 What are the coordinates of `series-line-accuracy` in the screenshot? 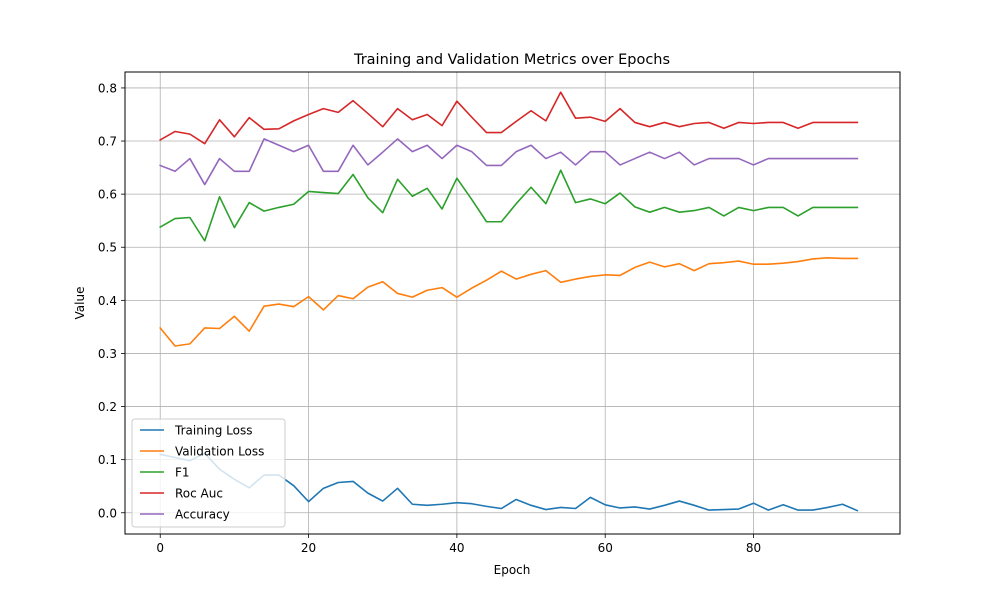 It's located at (509, 162).